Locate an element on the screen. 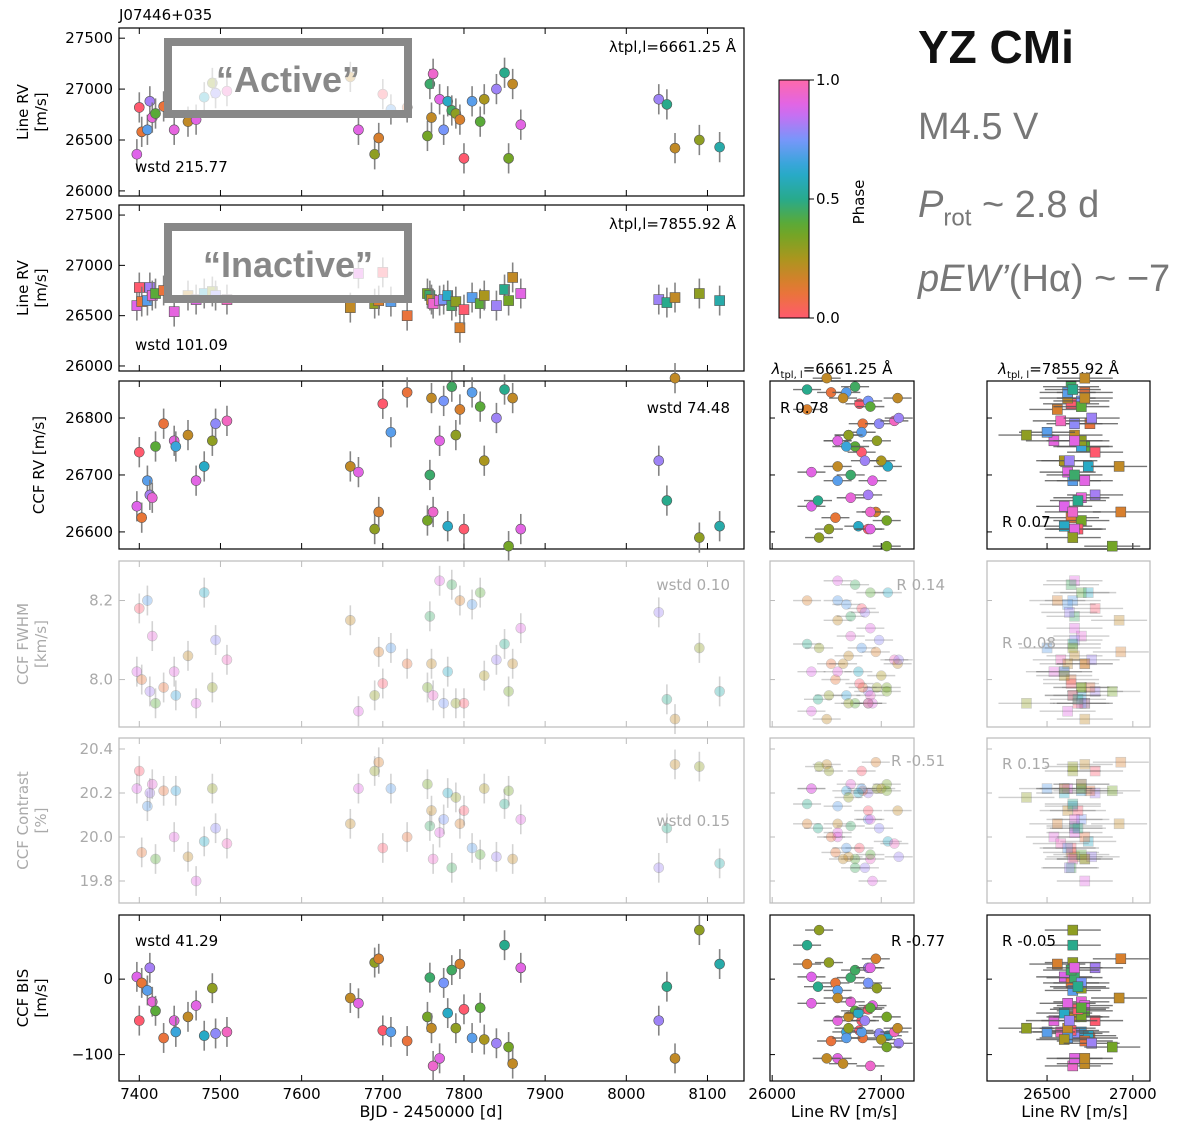 This screenshot has height=1124, width=1184. corr-axes-frame is located at coordinates (842, 644).